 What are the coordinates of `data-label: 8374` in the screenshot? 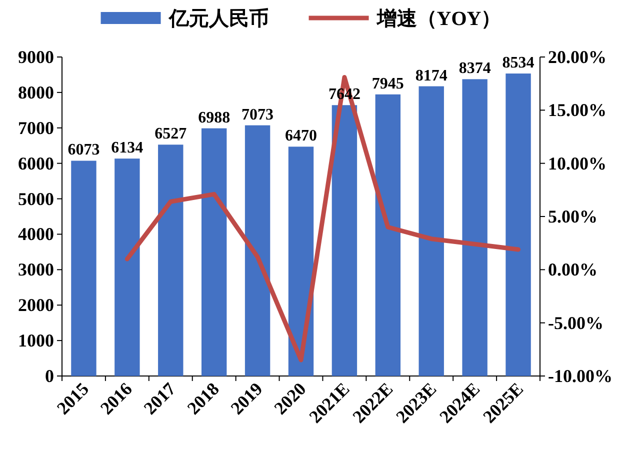 It's located at (474, 69).